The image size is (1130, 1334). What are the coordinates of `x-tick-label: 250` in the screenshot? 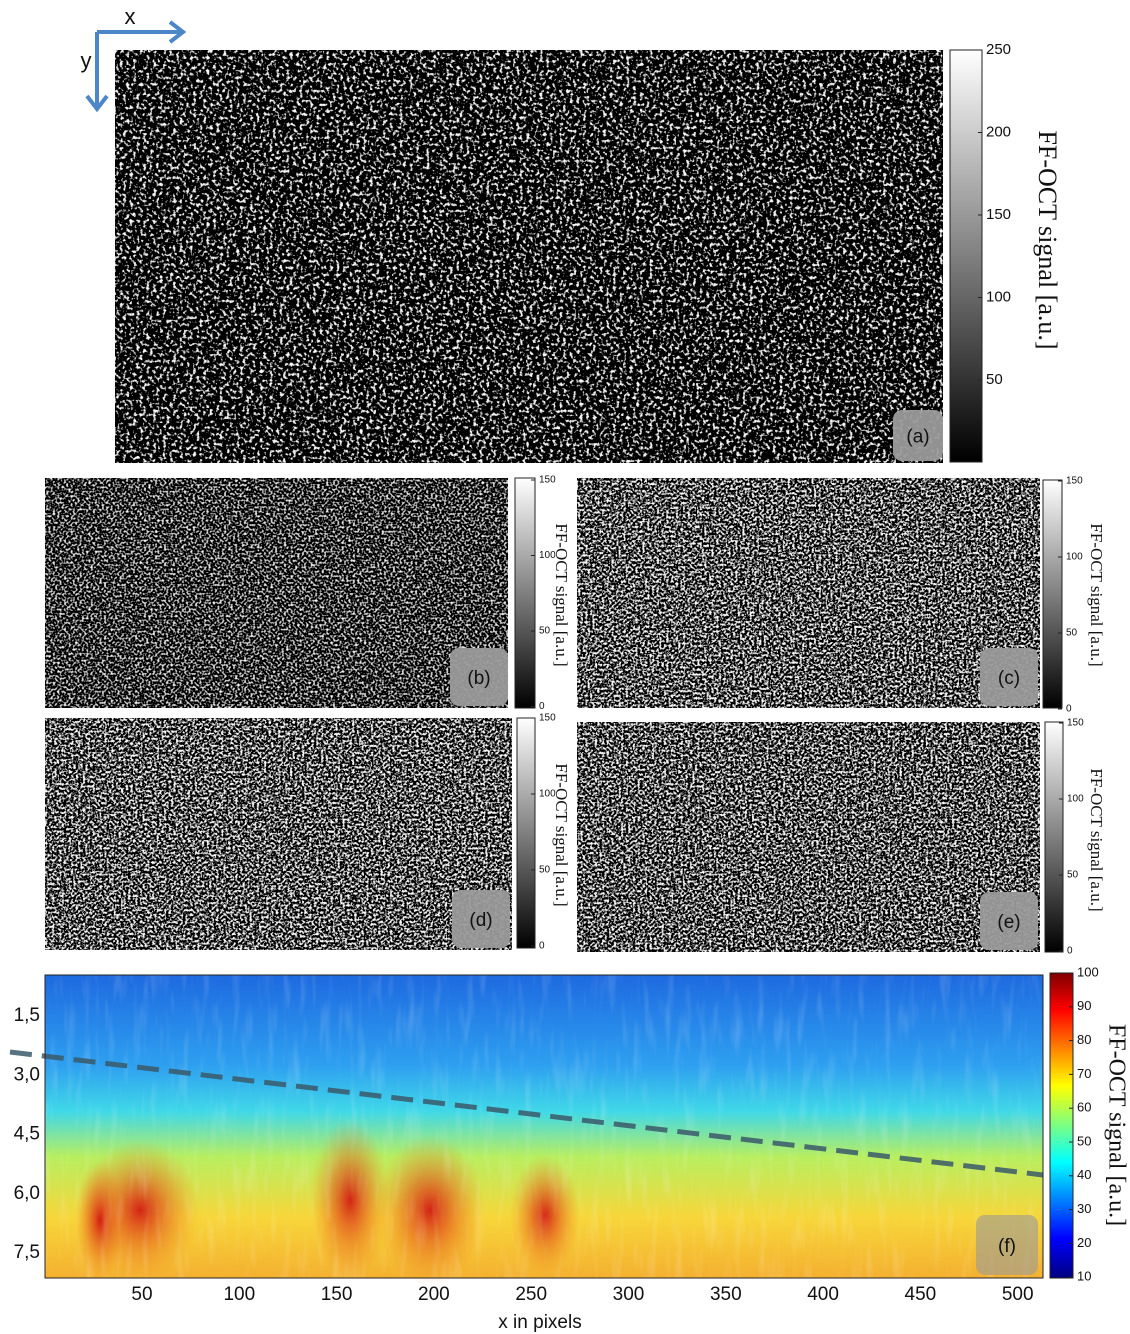 It's located at (531, 1294).